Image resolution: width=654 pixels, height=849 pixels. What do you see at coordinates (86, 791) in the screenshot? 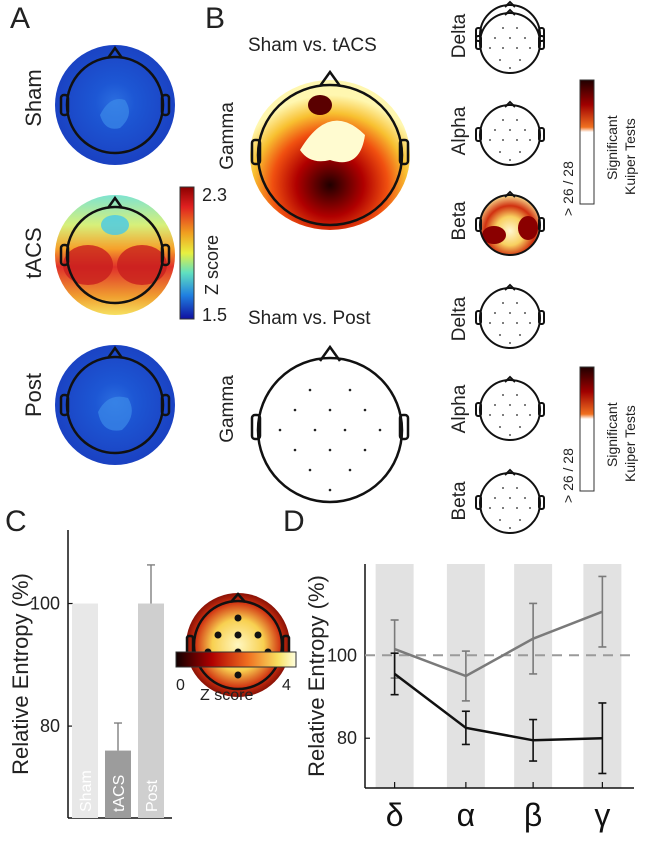
I see `c-bar-label: Sham` at bounding box center [86, 791].